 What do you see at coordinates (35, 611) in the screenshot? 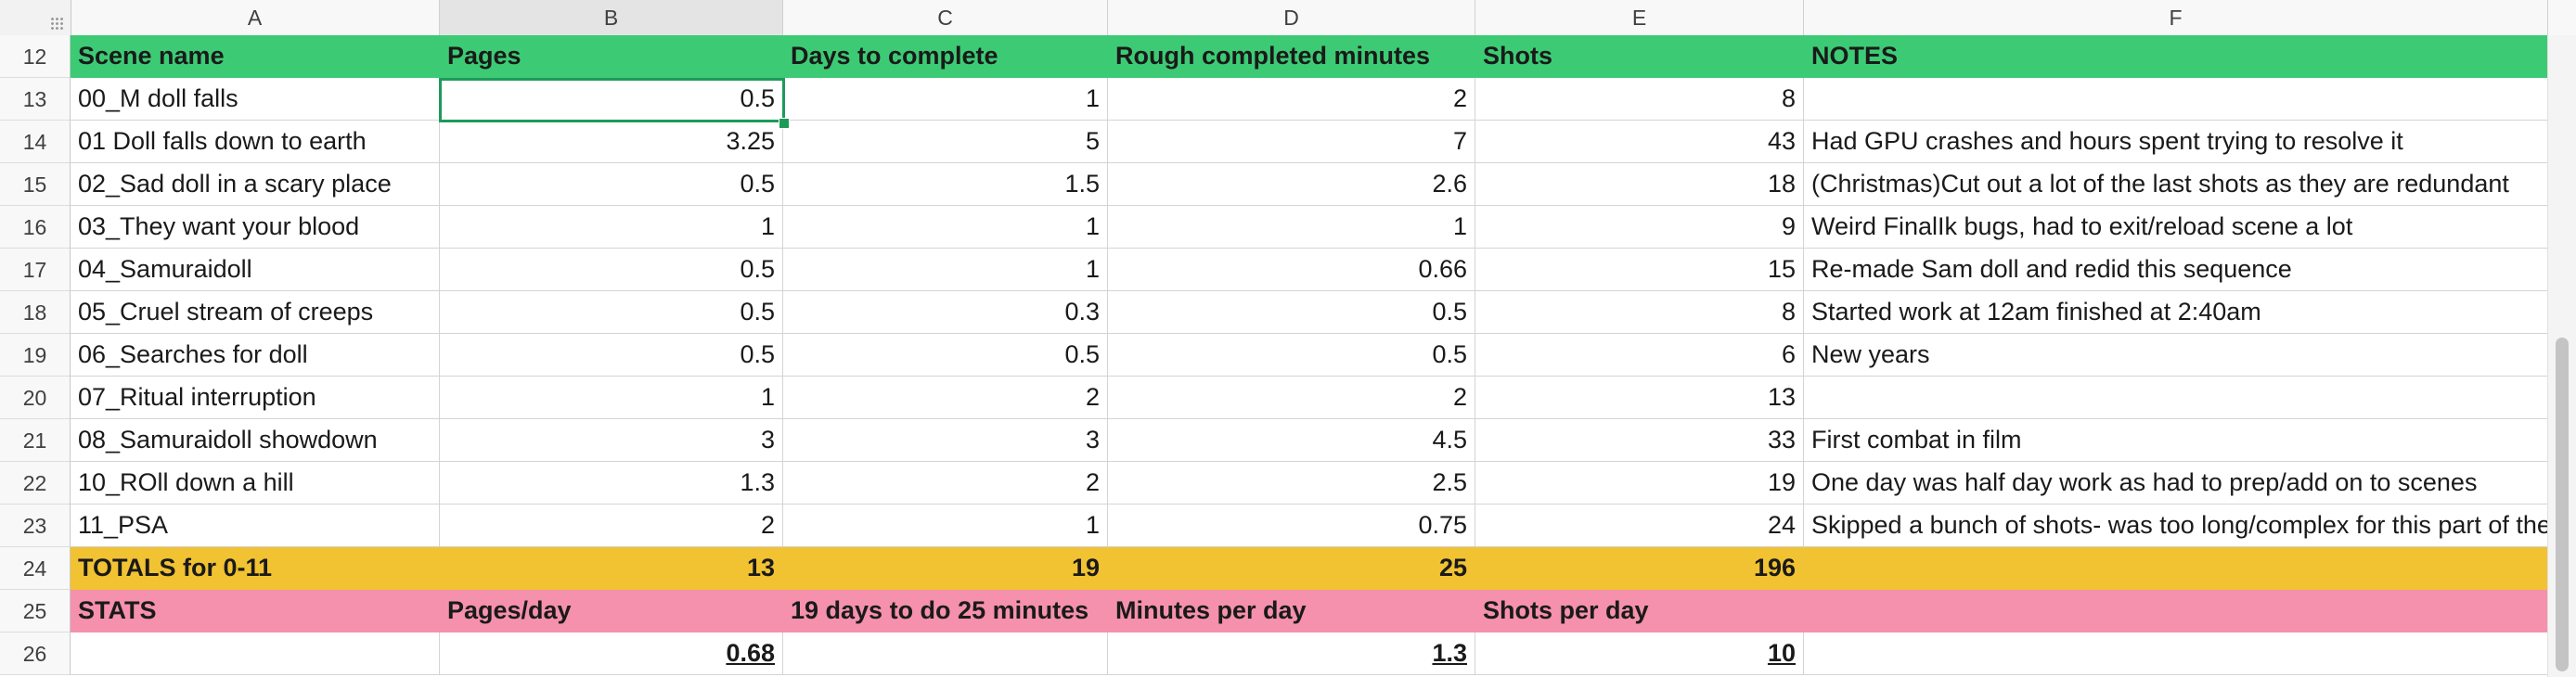
I see `row-header-25: 25` at bounding box center [35, 611].